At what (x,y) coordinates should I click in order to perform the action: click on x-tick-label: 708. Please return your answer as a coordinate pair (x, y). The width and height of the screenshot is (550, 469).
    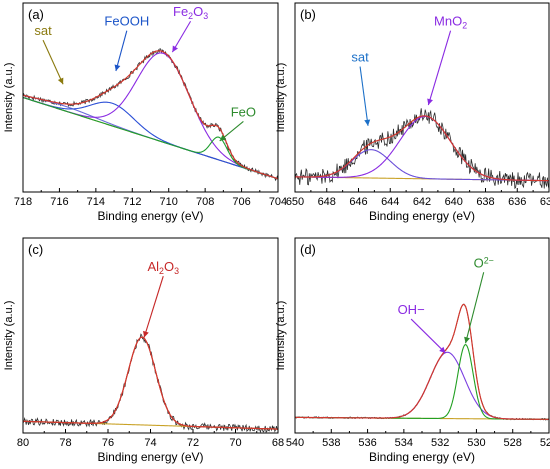
    Looking at the image, I should click on (205, 202).